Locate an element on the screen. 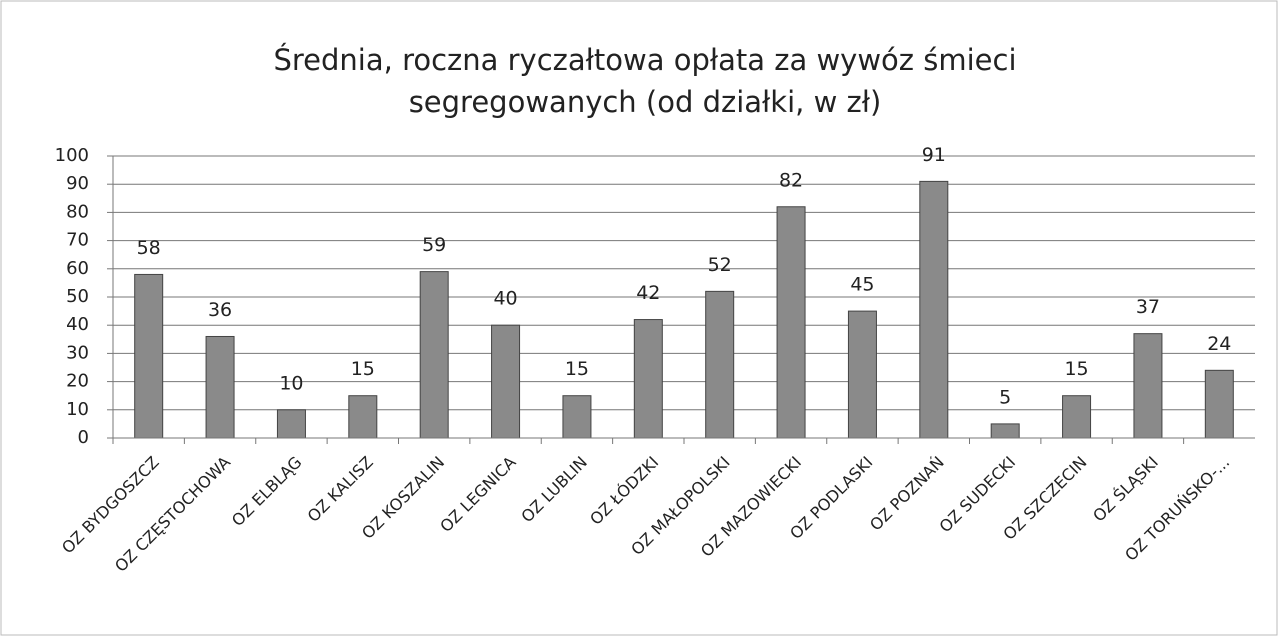 Image resolution: width=1278 pixels, height=636 pixels. data-label: 82 is located at coordinates (791, 180).